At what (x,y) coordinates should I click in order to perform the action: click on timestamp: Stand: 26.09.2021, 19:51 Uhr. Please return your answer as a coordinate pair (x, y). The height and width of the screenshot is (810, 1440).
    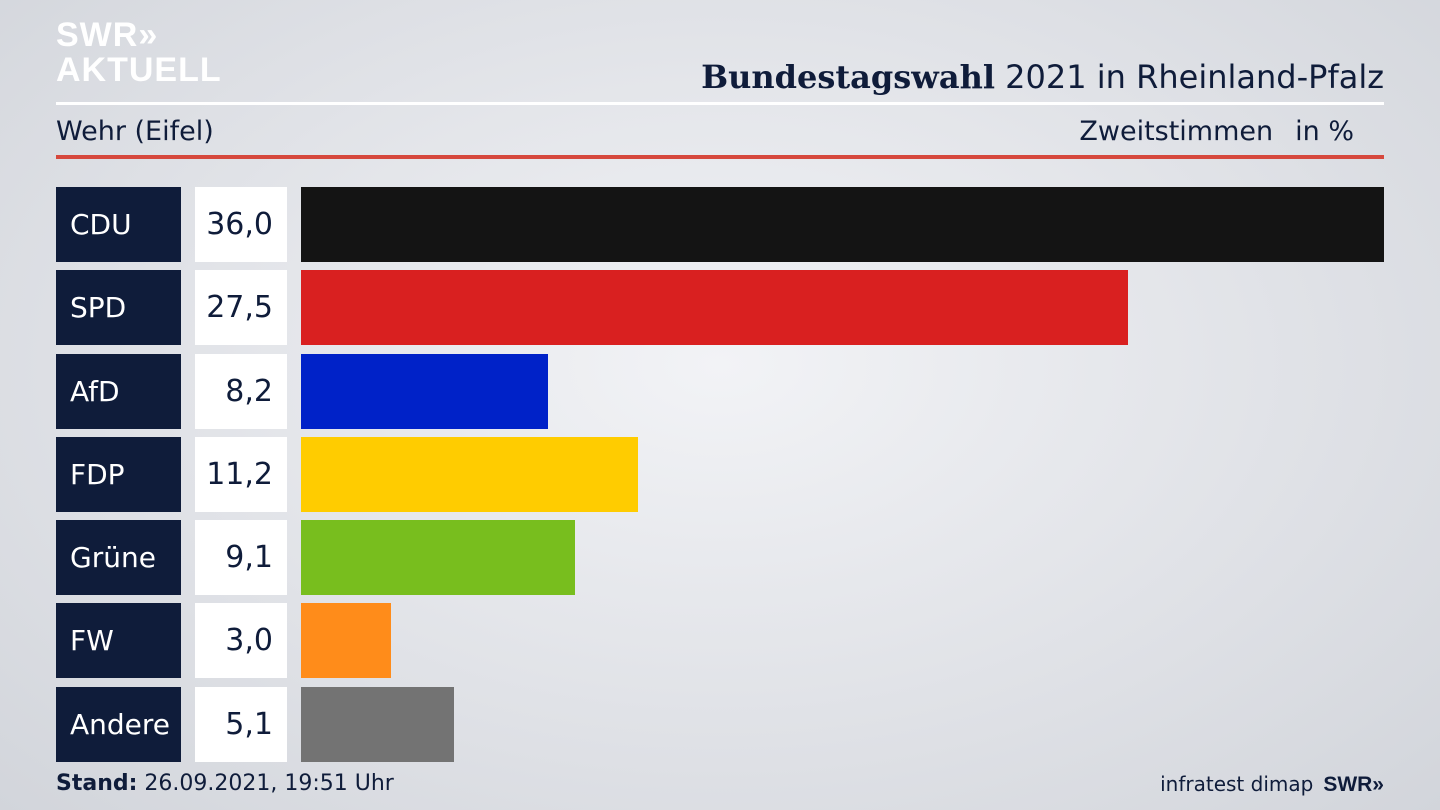
    Looking at the image, I should click on (225, 783).